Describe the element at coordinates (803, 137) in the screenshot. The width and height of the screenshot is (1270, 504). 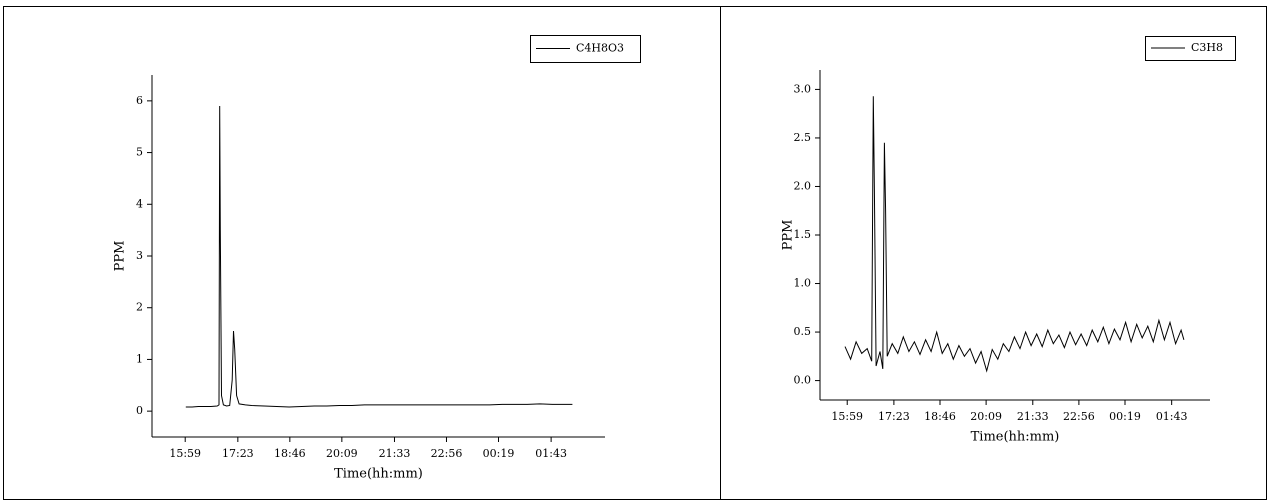
I see `y-tick-label: 2.5` at that location.